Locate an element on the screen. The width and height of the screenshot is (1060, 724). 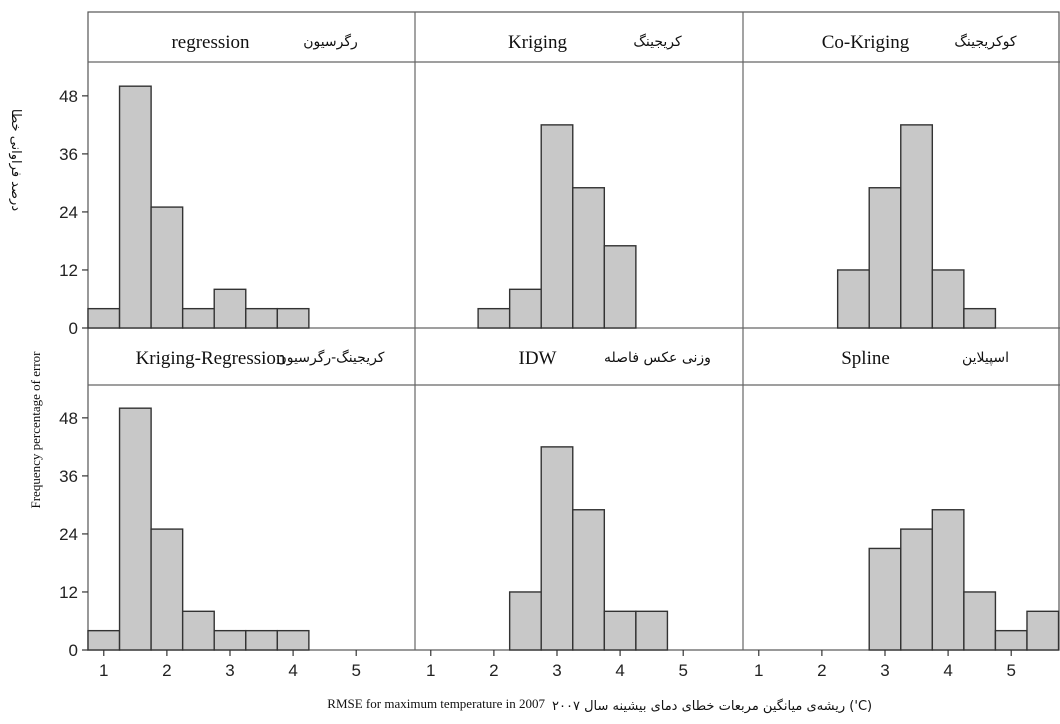
y-axis-label: Frequency percentage of error is located at coordinates (35, 430).